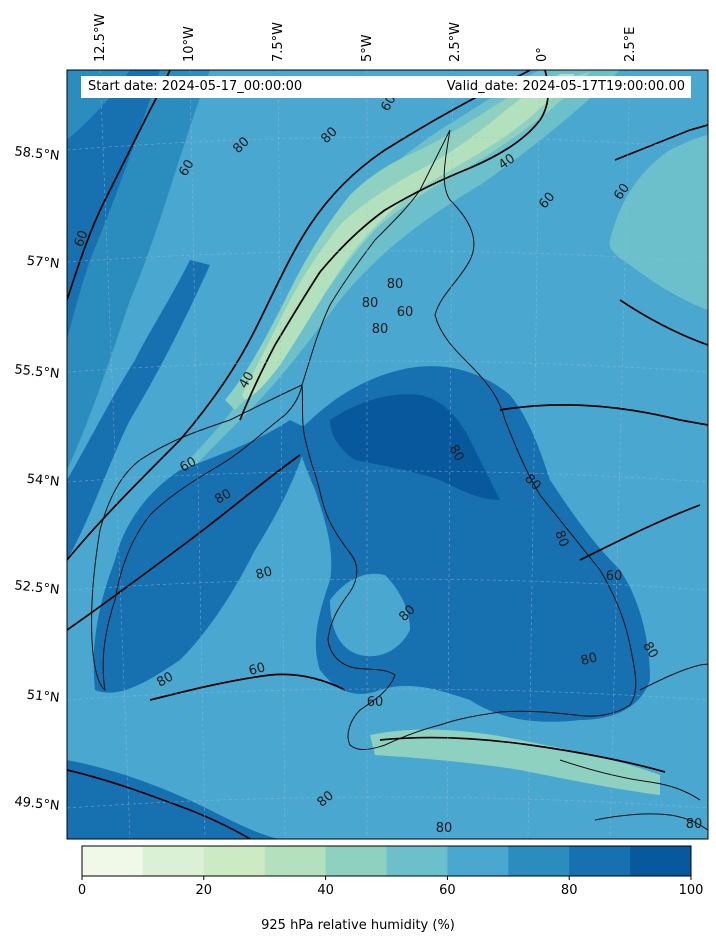 This screenshot has width=716, height=949. Describe the element at coordinates (37, 804) in the screenshot. I see `lat-label: 49.5°N` at that location.